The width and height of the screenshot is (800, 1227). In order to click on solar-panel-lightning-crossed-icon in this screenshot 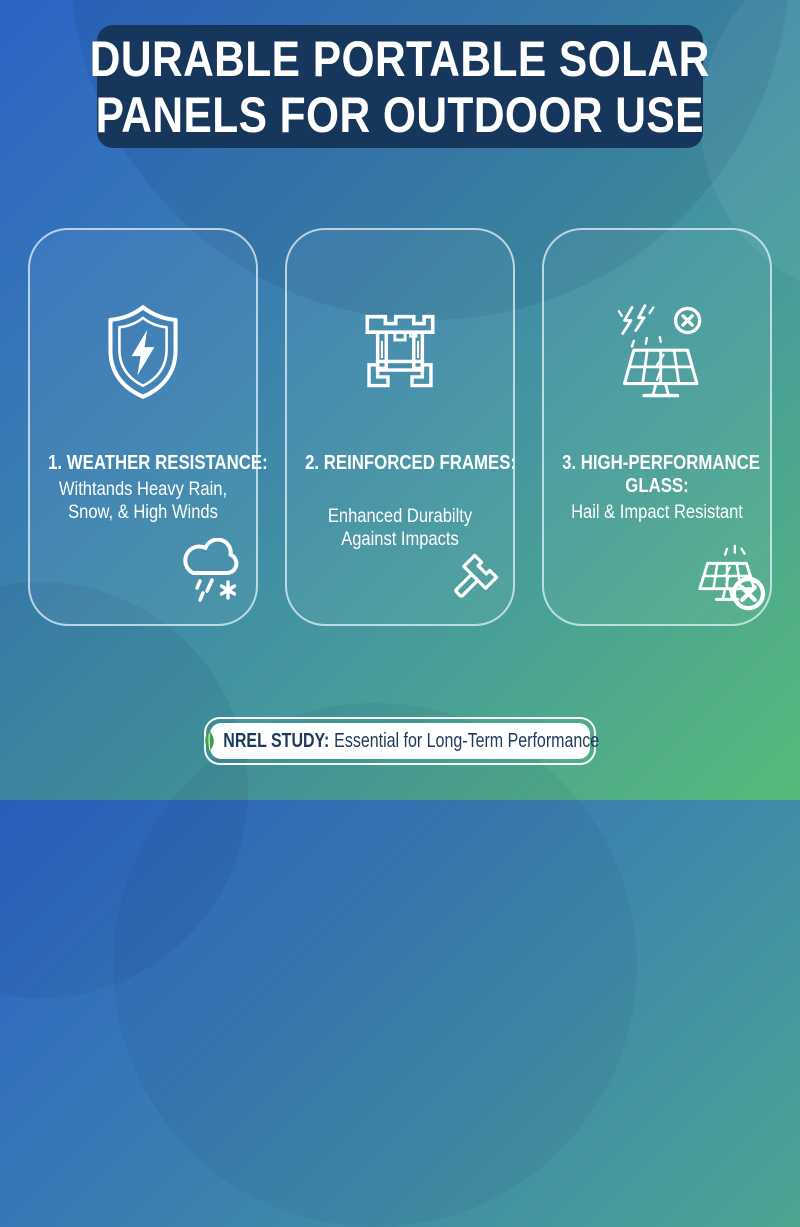, I will do `click(657, 352)`.